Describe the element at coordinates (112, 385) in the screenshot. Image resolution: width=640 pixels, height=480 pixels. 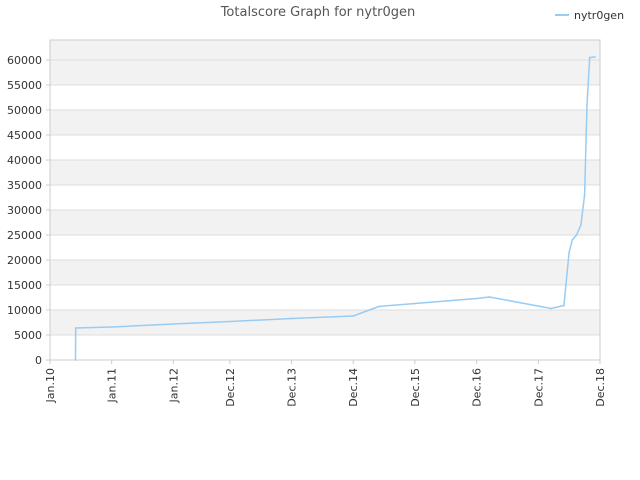
I see `x-tick-label: Jan.11` at that location.